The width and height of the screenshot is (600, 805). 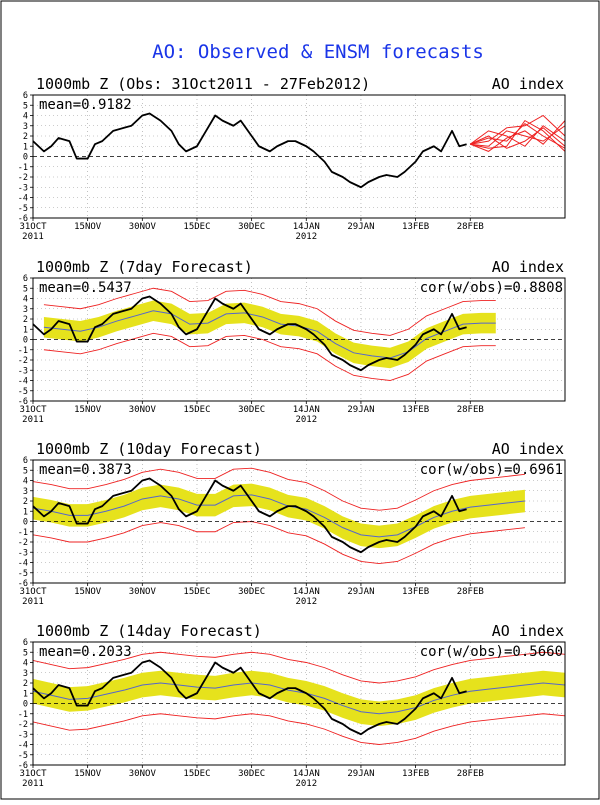 What do you see at coordinates (149, 449) in the screenshot?
I see `panel-title: 1000mb Z (10day Forecast)` at bounding box center [149, 449].